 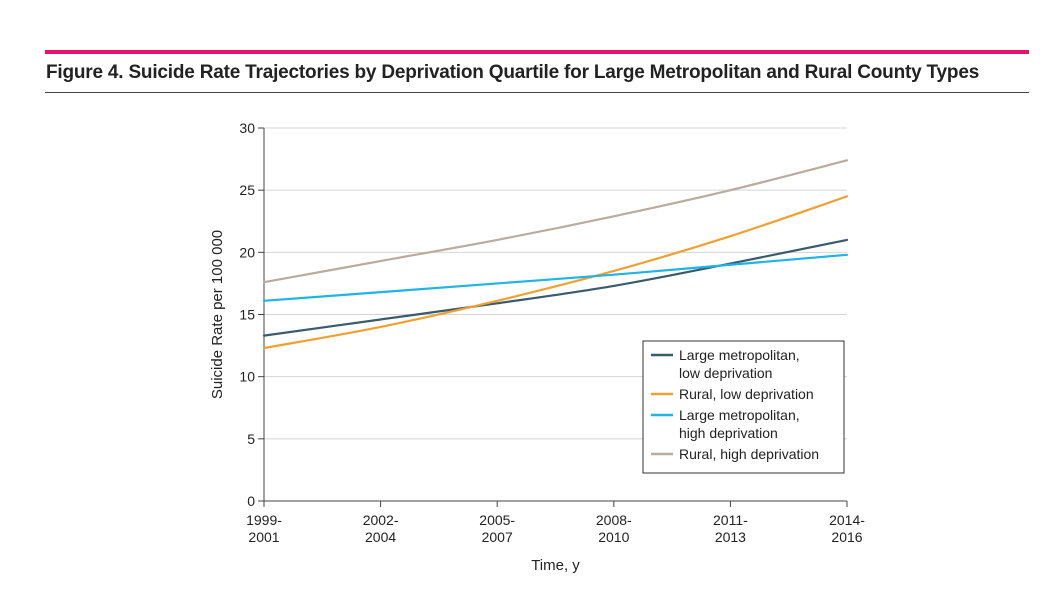 What do you see at coordinates (725, 373) in the screenshot?
I see `legend-entry-line: low deprivation` at bounding box center [725, 373].